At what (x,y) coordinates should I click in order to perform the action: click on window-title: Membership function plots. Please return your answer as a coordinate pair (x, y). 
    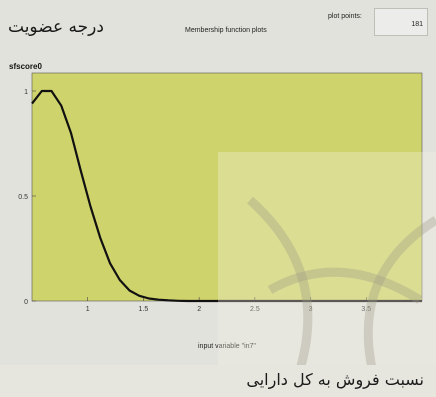
    Looking at the image, I should click on (226, 30).